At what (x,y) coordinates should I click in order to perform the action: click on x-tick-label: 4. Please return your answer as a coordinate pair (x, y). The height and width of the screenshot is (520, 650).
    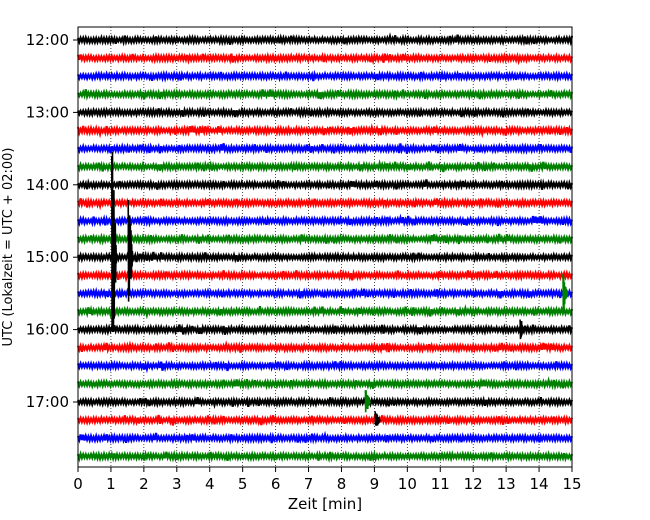
    Looking at the image, I should click on (210, 484).